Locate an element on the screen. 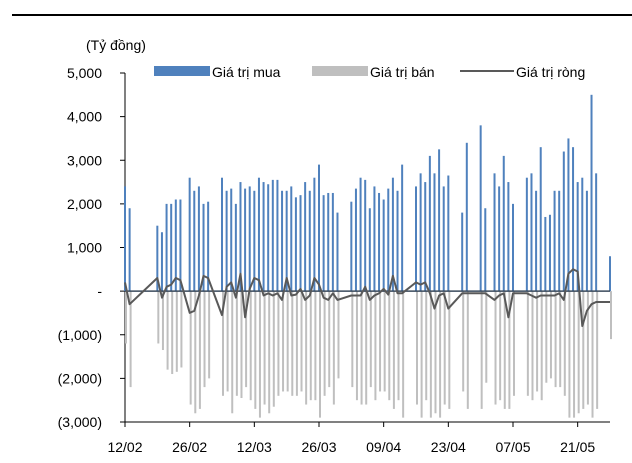 The height and width of the screenshot is (463, 632). x-tick-label: 07/05 is located at coordinates (512, 447).